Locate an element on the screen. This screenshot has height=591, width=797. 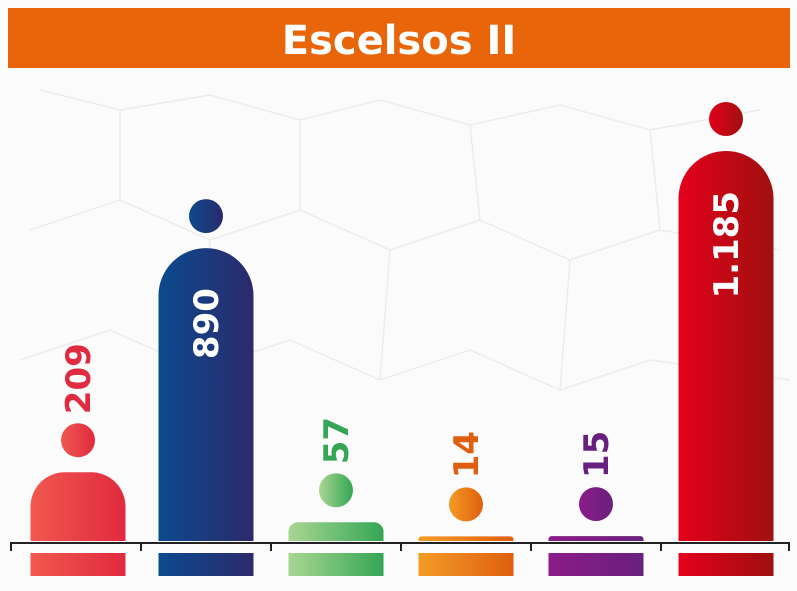
value-label: 1.185 is located at coordinates (727, 245).